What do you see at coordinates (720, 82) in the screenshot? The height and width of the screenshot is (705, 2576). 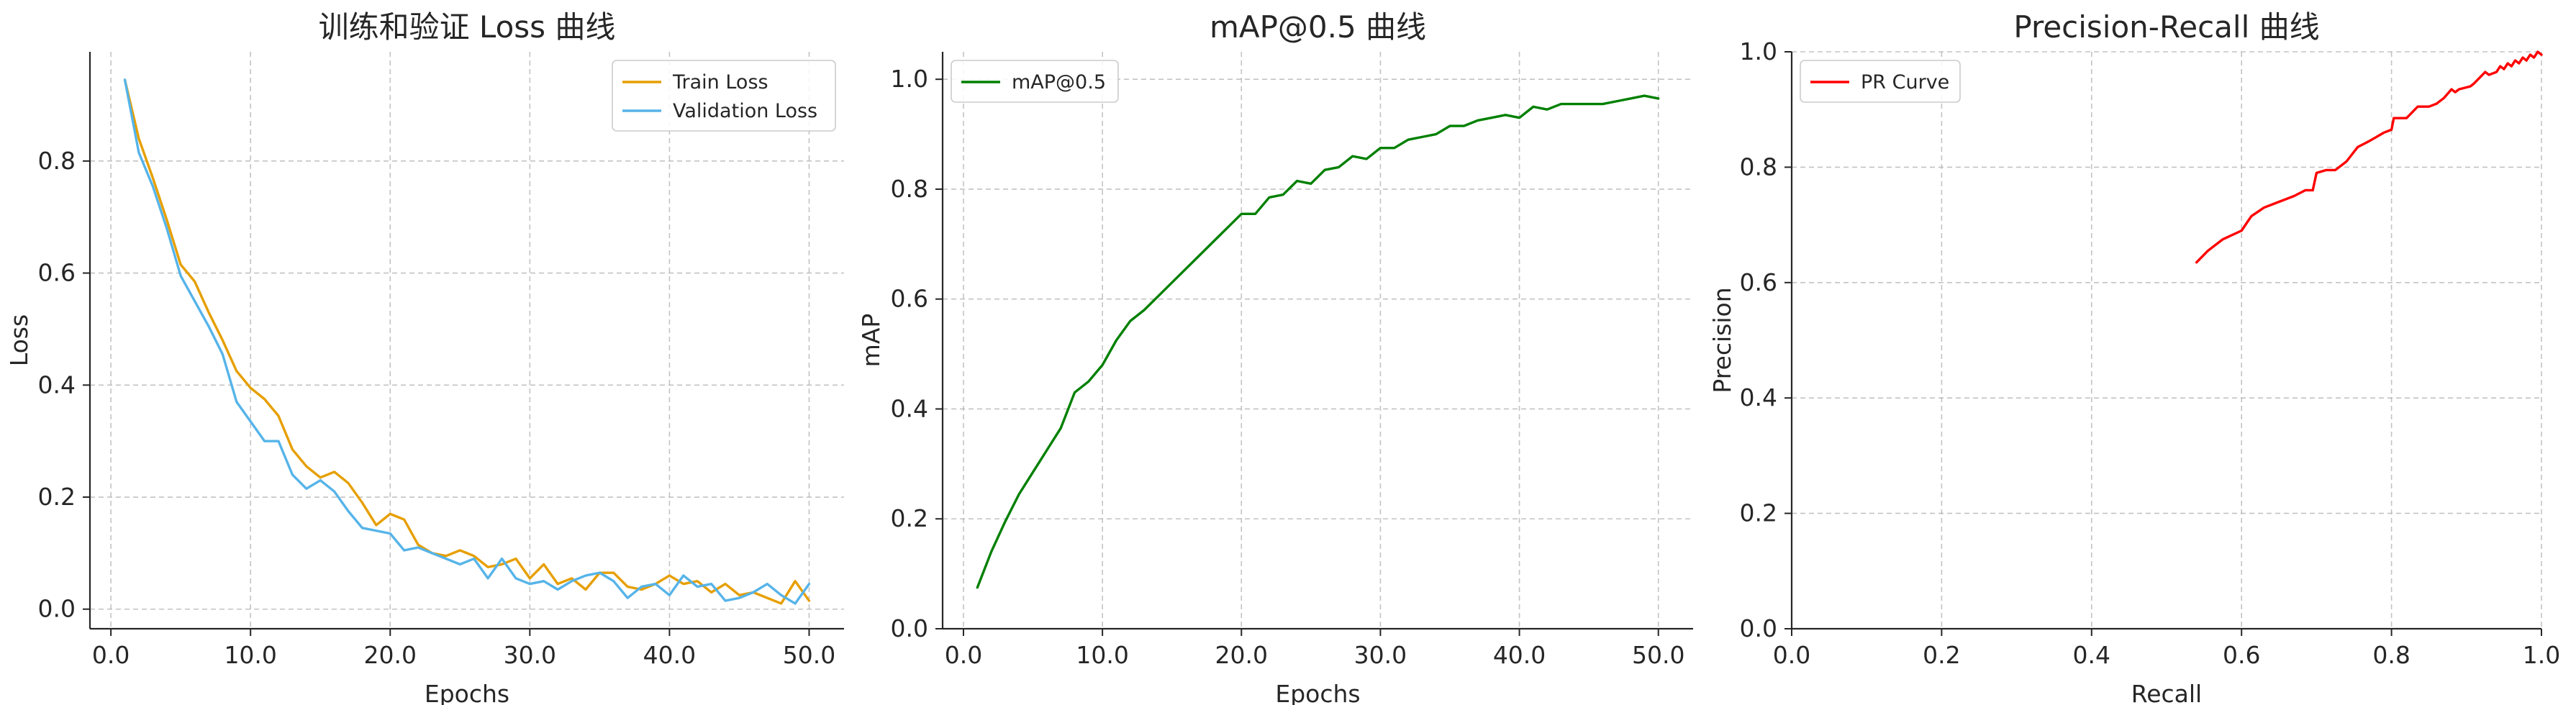 I see `legend-entry: Train Loss` at bounding box center [720, 82].